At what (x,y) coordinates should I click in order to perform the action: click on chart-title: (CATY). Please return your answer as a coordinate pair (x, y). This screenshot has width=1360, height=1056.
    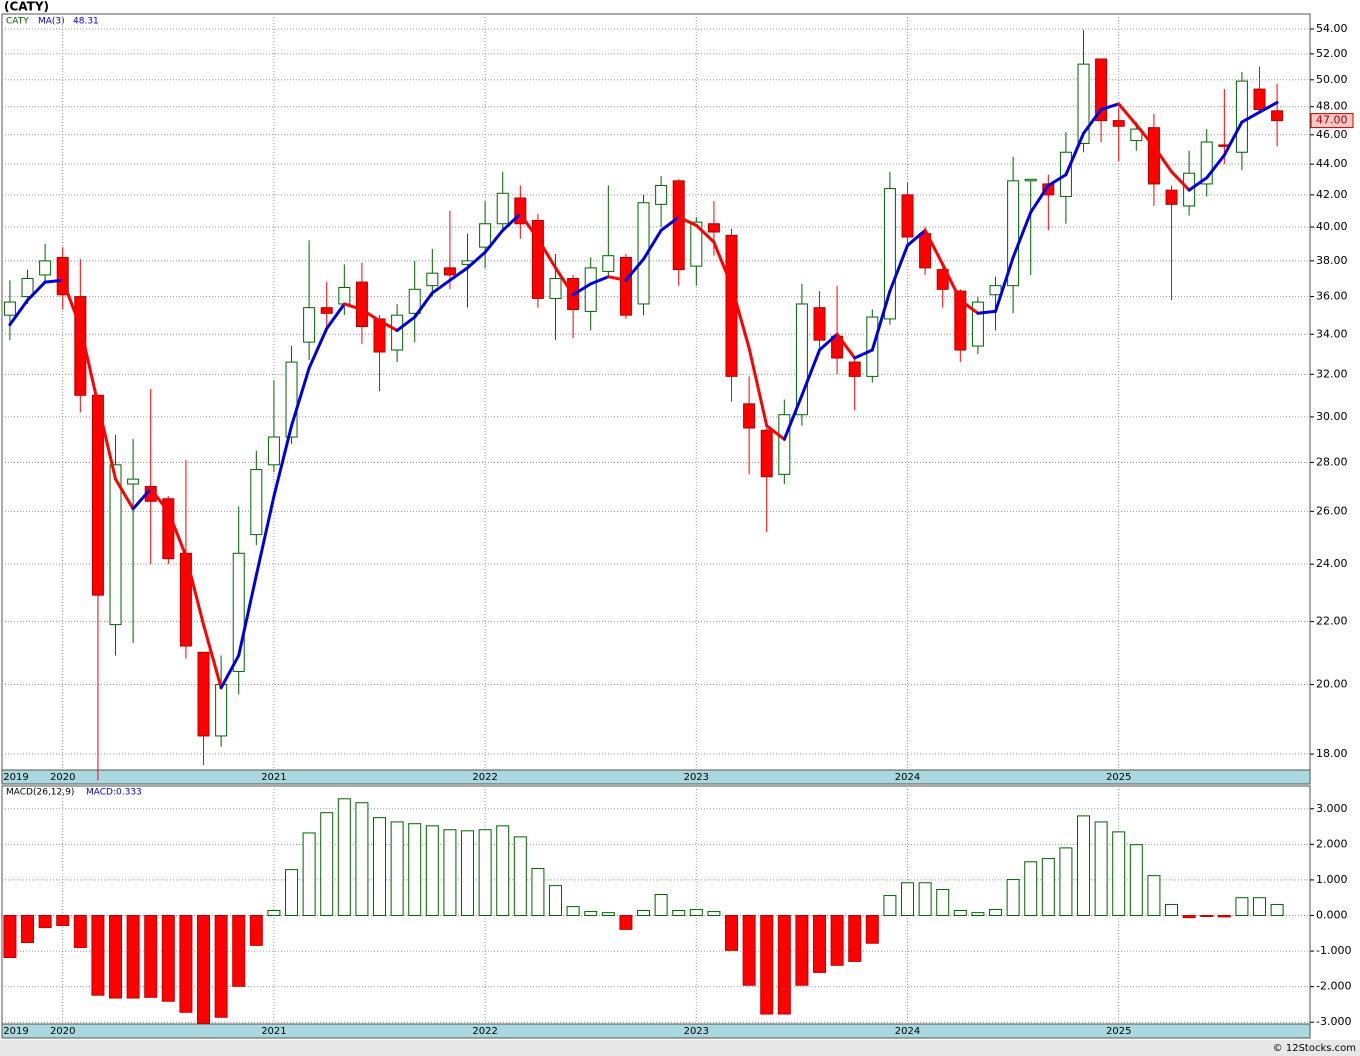
    Looking at the image, I should click on (26, 7).